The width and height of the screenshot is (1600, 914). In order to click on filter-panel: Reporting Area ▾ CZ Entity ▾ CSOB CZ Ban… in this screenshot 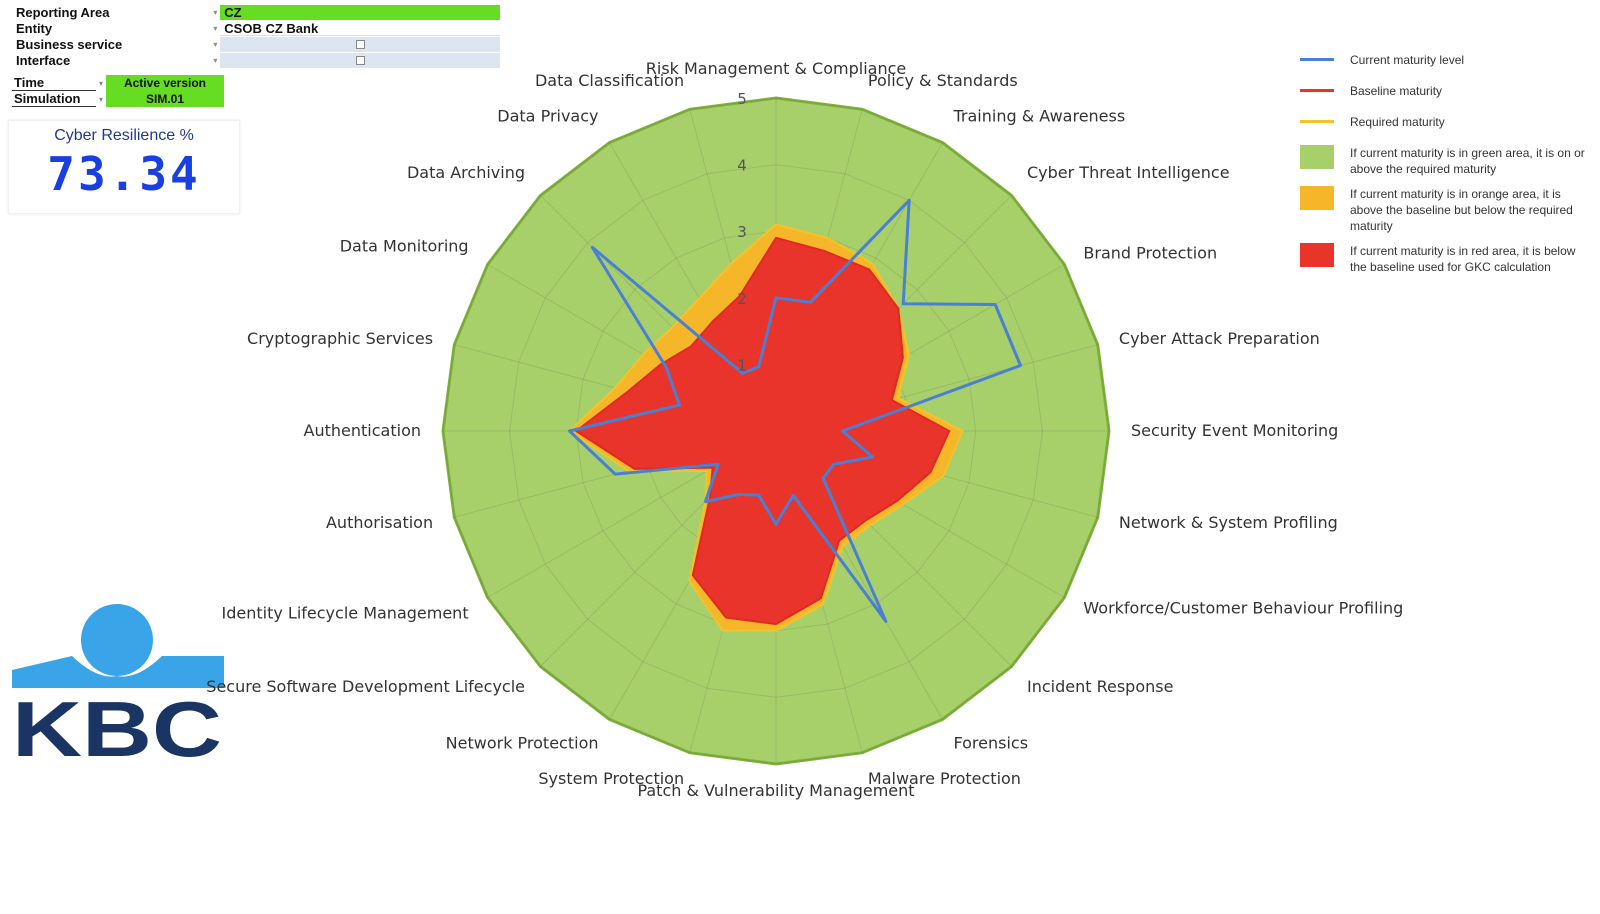, I will do `click(256, 36)`.